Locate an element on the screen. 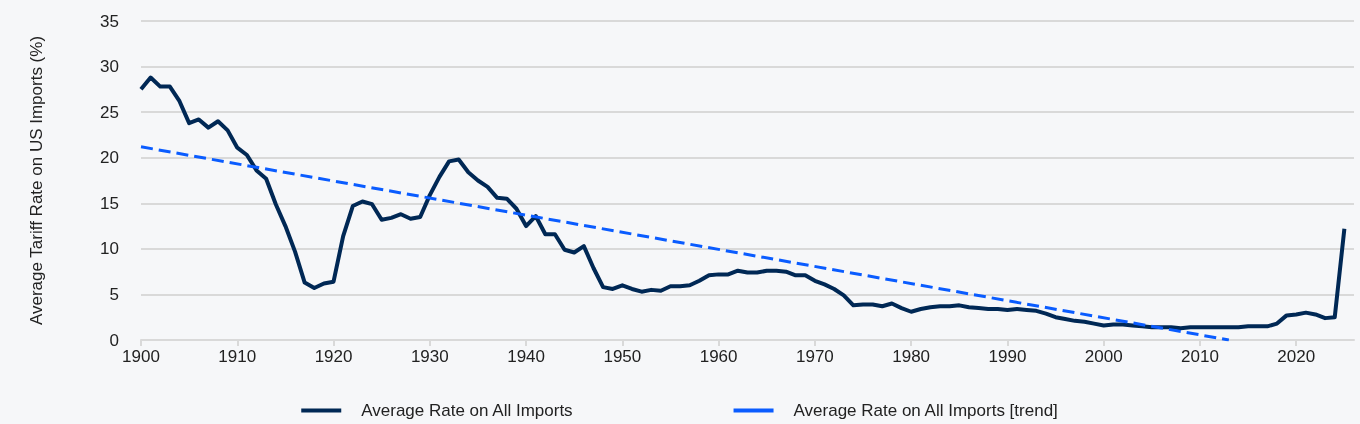  y-tick-label: 10 is located at coordinates (109, 249).